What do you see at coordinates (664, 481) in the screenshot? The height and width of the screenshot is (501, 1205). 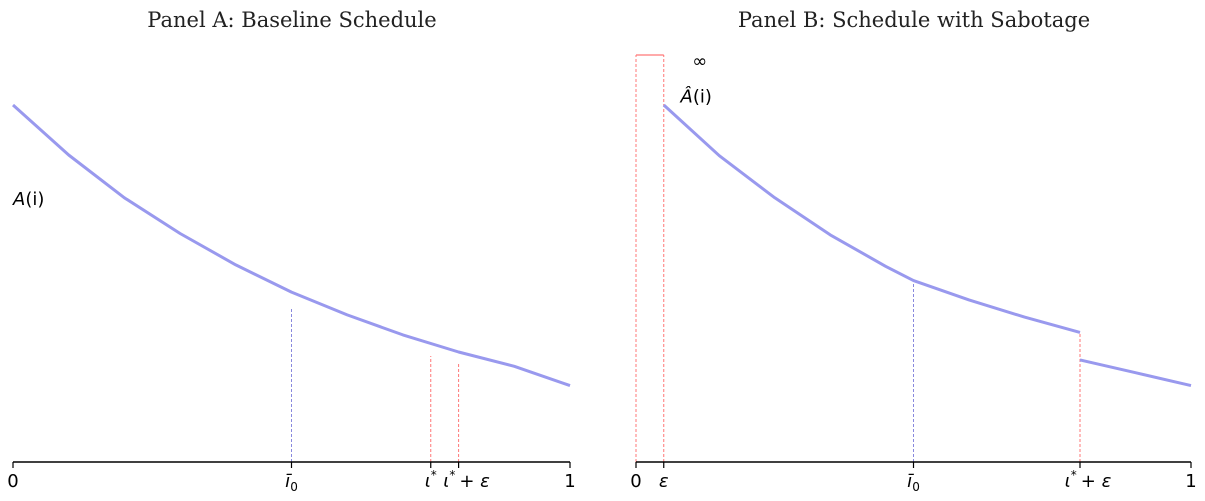 I see `x-tick-label: ε` at bounding box center [664, 481].